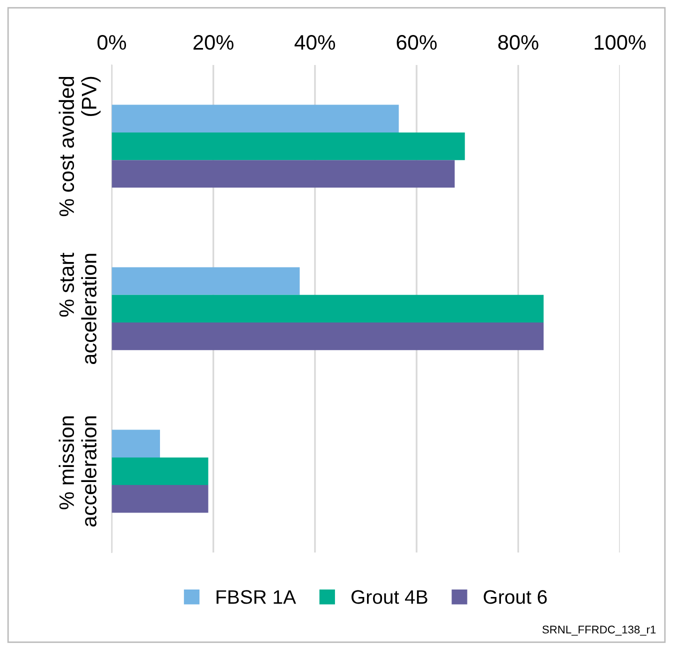  Describe the element at coordinates (620, 42) in the screenshot. I see `x-tick-label: 100%` at that location.